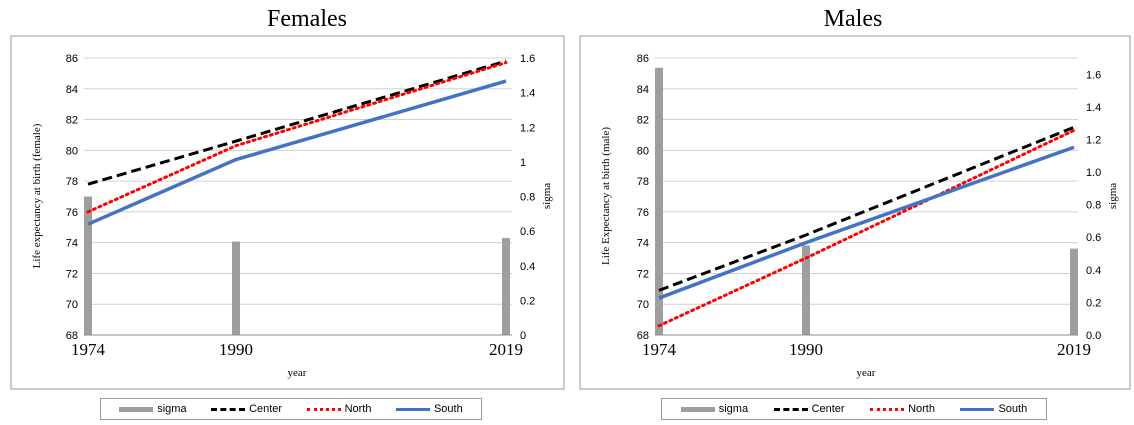 This screenshot has height=425, width=1134. Describe the element at coordinates (523, 163) in the screenshot. I see `y2-tick-label: 1` at that location.